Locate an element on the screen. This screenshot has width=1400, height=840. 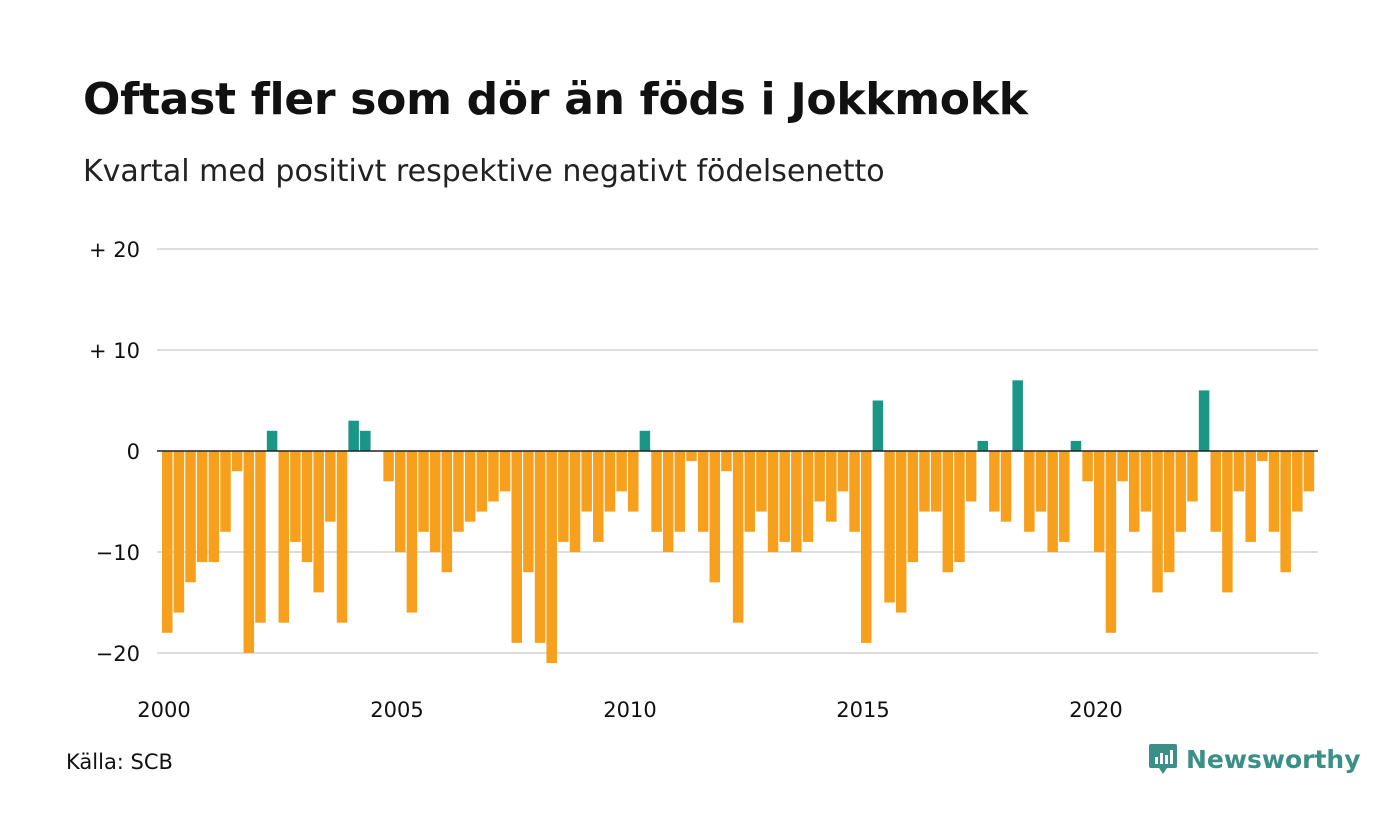
x-tick-label: 2000 is located at coordinates (163, 710).